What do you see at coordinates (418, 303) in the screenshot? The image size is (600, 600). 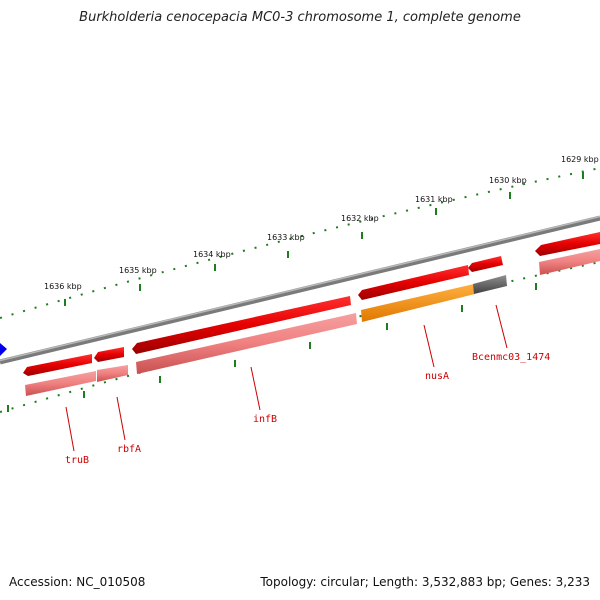 I see `gene-bar-nusA` at bounding box center [418, 303].